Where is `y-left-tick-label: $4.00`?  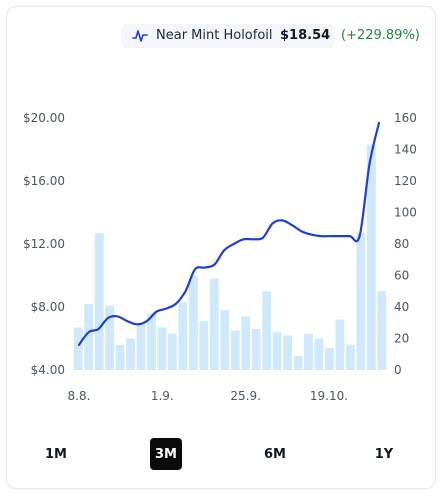 y-left-tick-label: $4.00 is located at coordinates (48, 370).